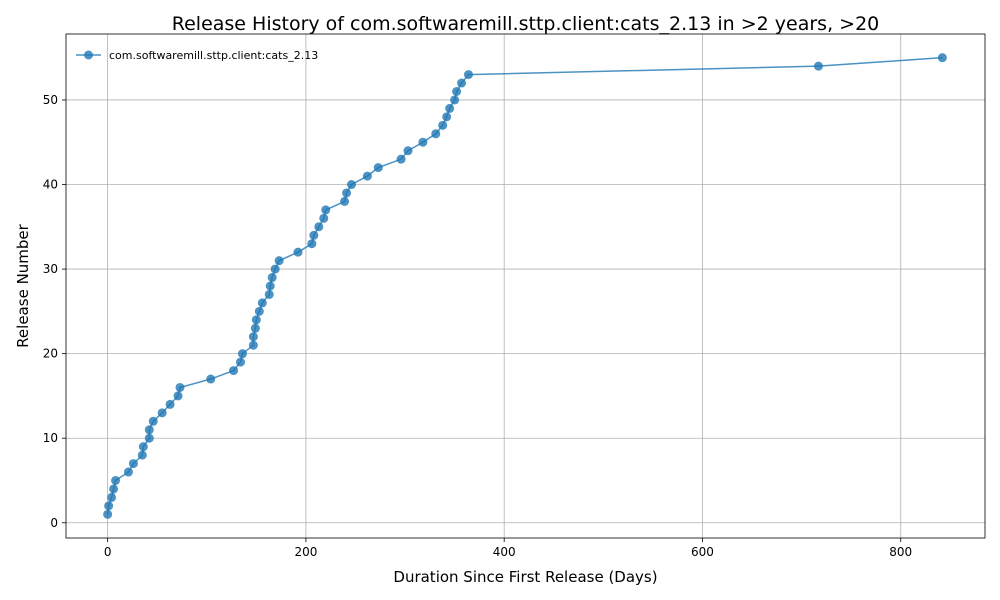 The height and width of the screenshot is (600, 1000). I want to click on x-tick-label: 0, so click(108, 552).